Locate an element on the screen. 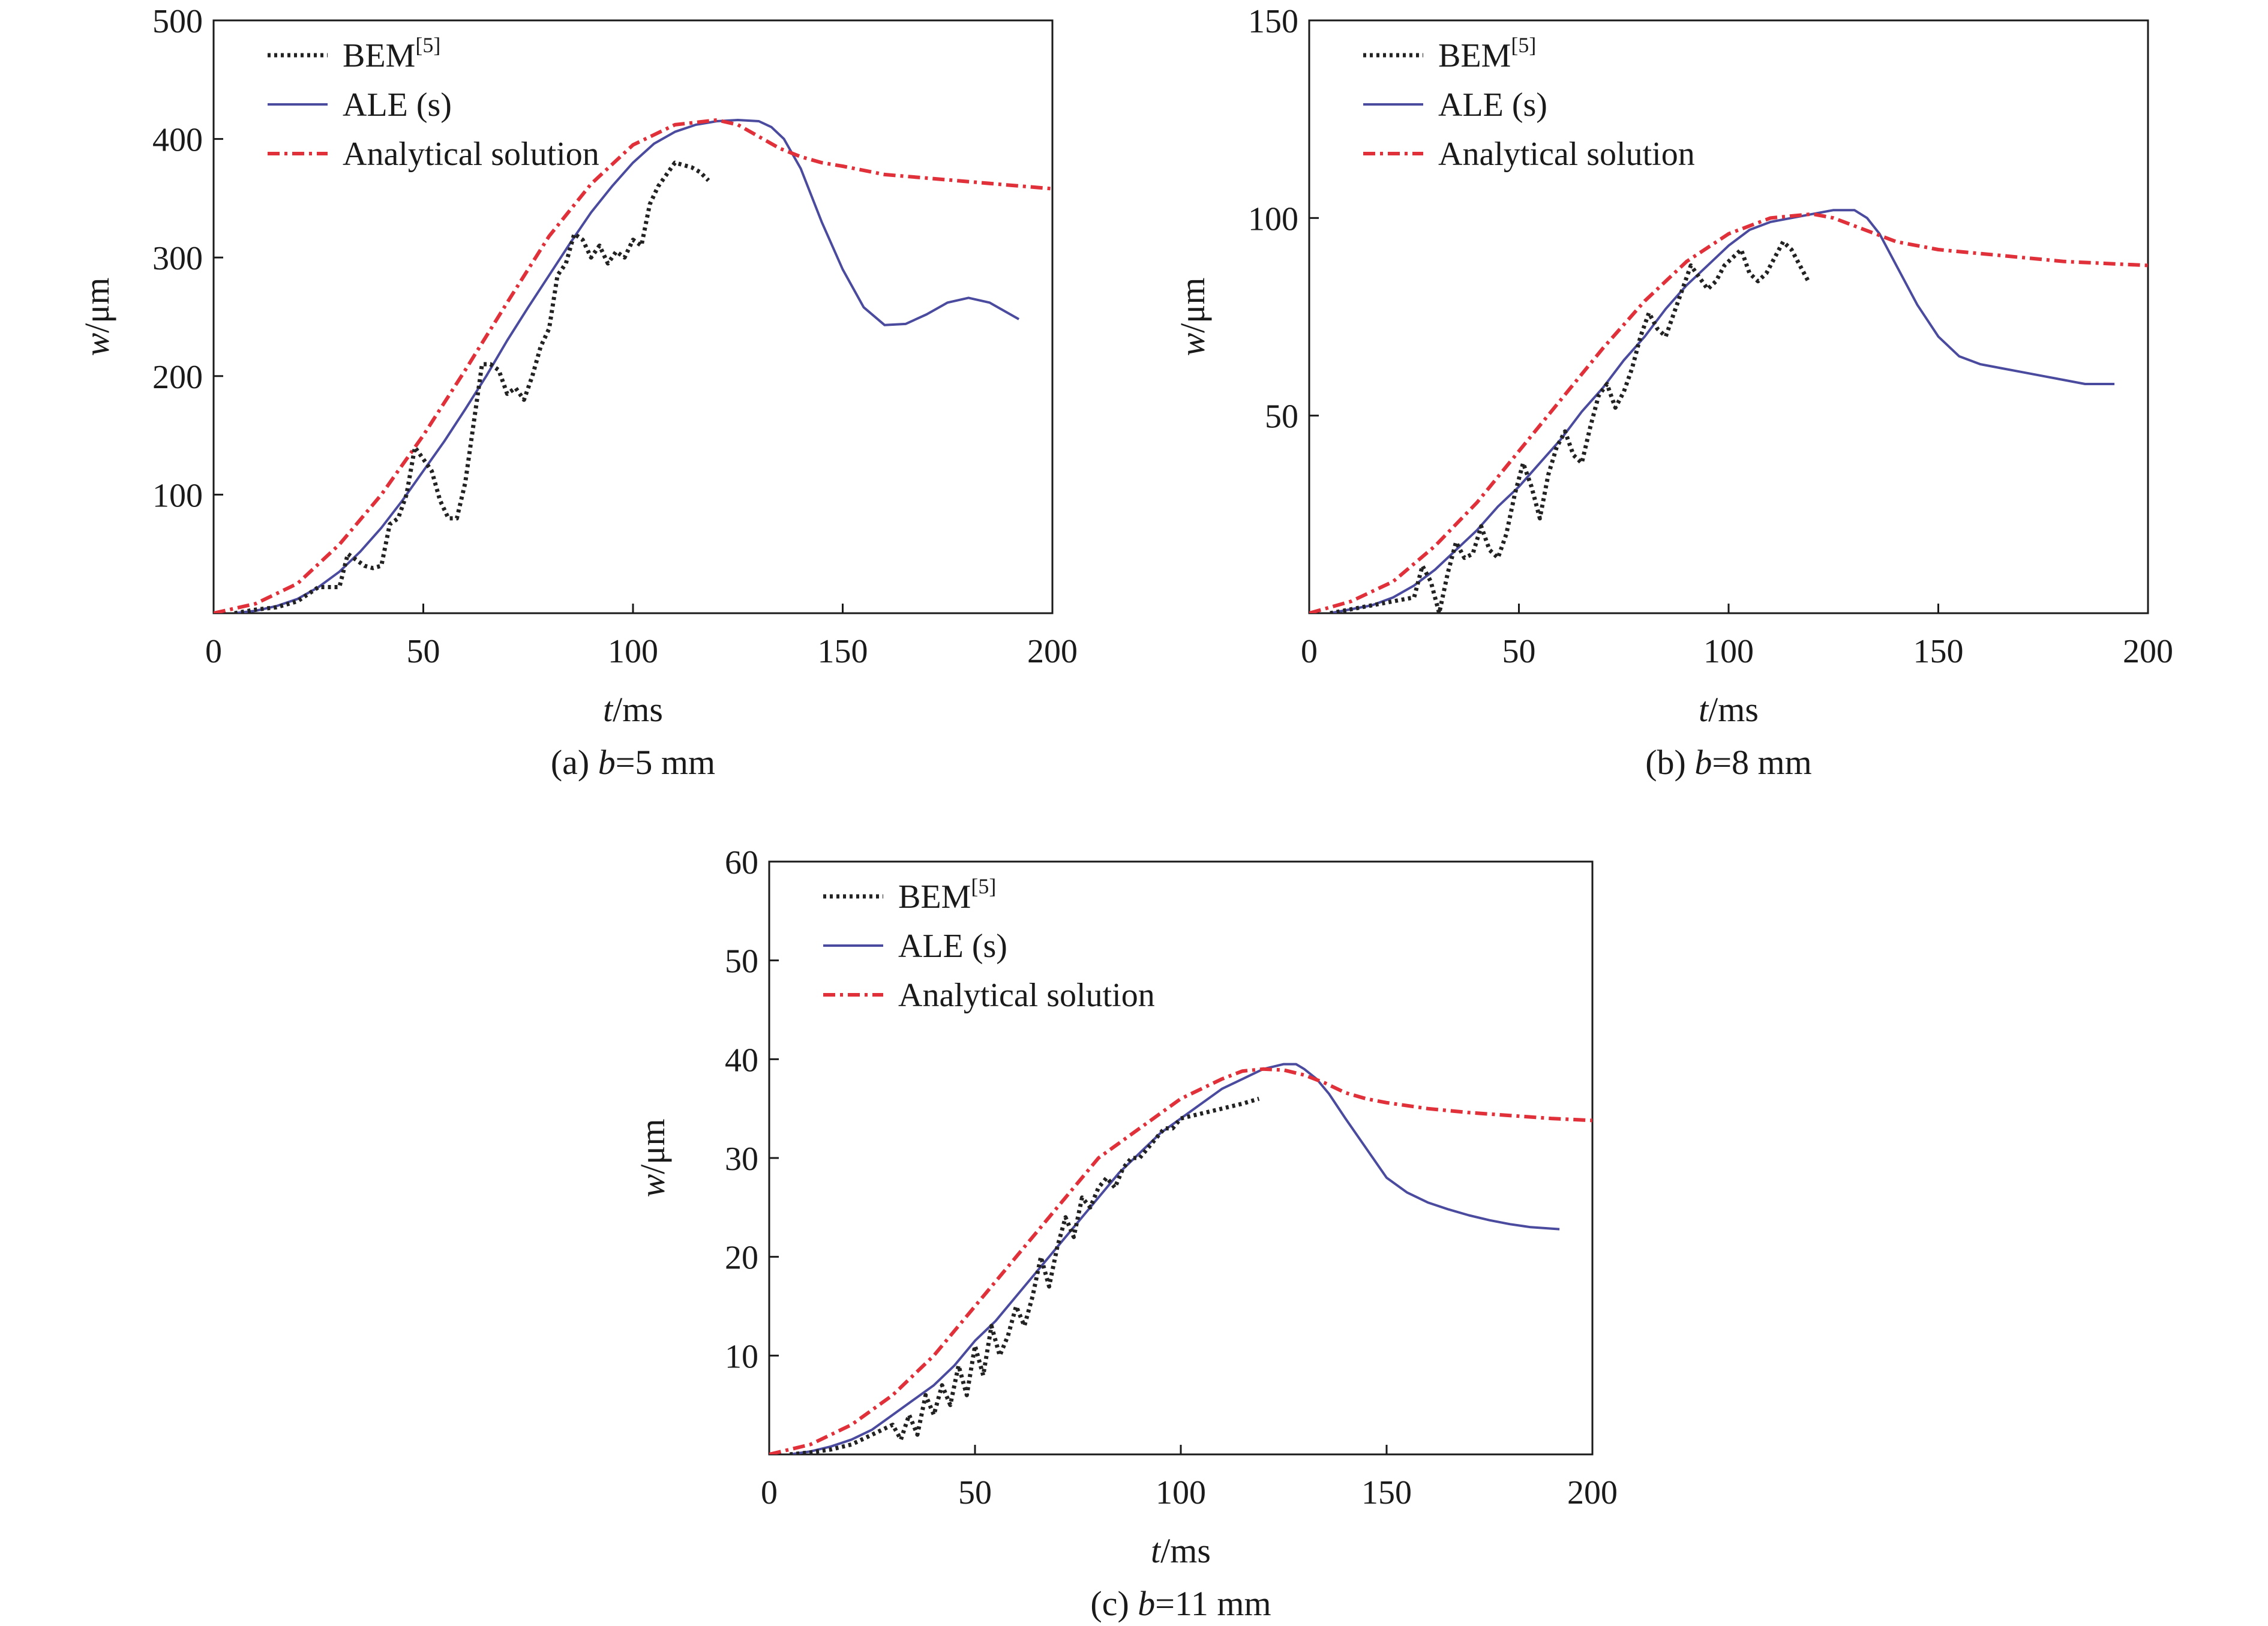 The height and width of the screenshot is (1626, 2268). panel-caption: (b) b=8 mm is located at coordinates (1728, 763).